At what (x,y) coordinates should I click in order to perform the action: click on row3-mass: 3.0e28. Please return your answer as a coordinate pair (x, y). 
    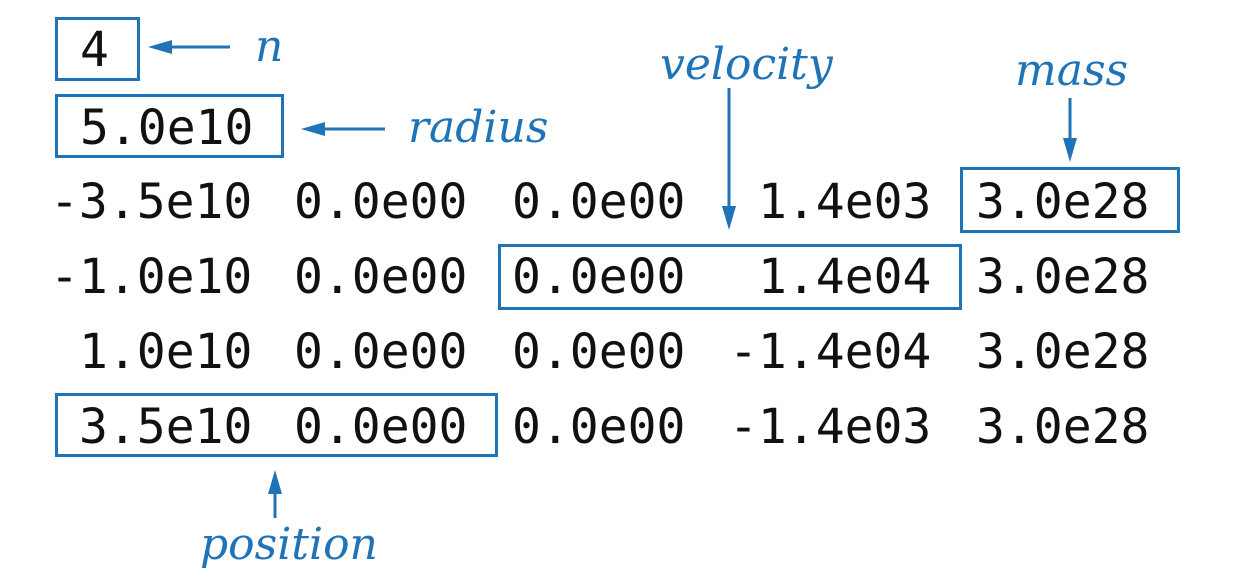
    Looking at the image, I should click on (1063, 352).